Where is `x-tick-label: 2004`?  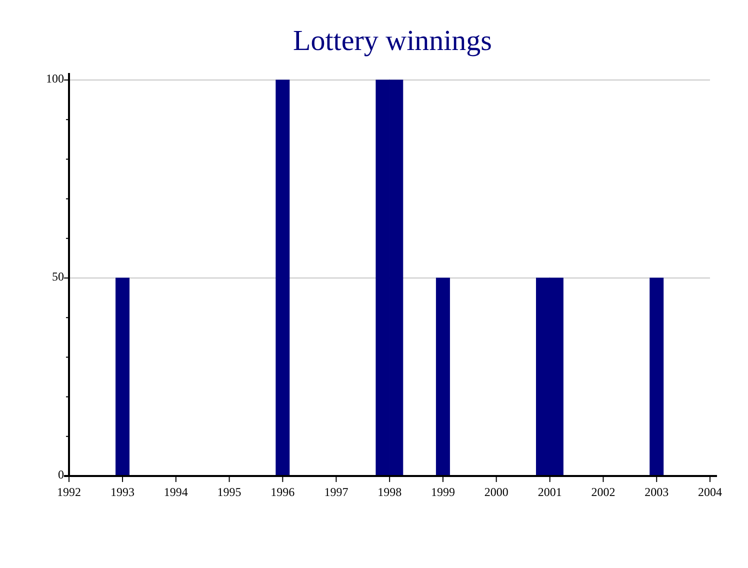 x-tick-label: 2004 is located at coordinates (710, 492).